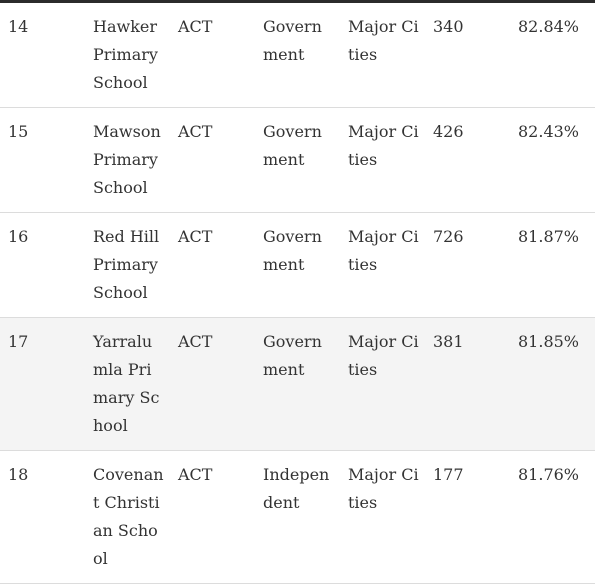 This screenshot has width=595, height=584. I want to click on percent-cell: 81.85%, so click(552, 384).